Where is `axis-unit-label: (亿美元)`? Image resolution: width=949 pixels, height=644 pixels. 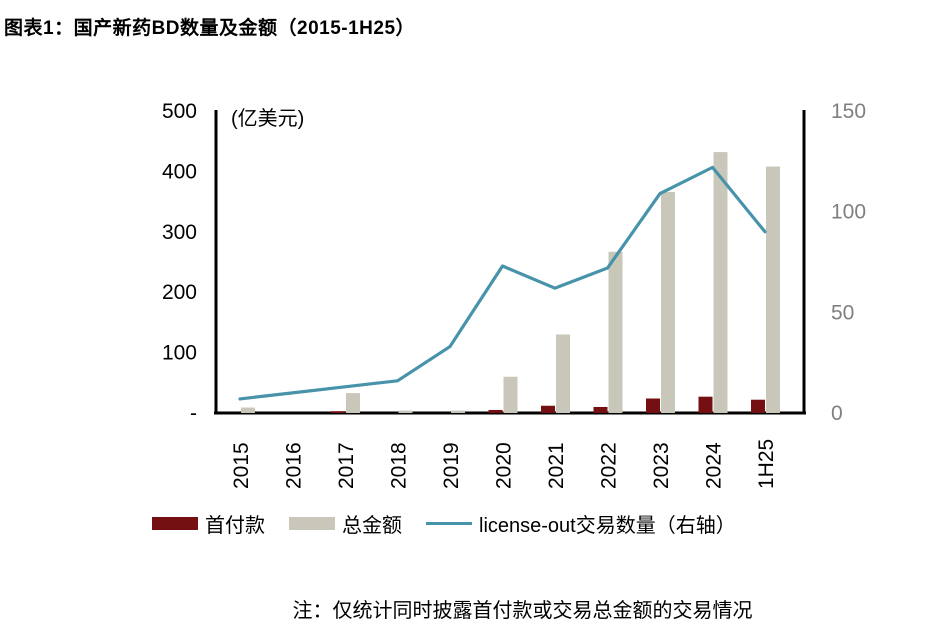 axis-unit-label: (亿美元) is located at coordinates (267, 118).